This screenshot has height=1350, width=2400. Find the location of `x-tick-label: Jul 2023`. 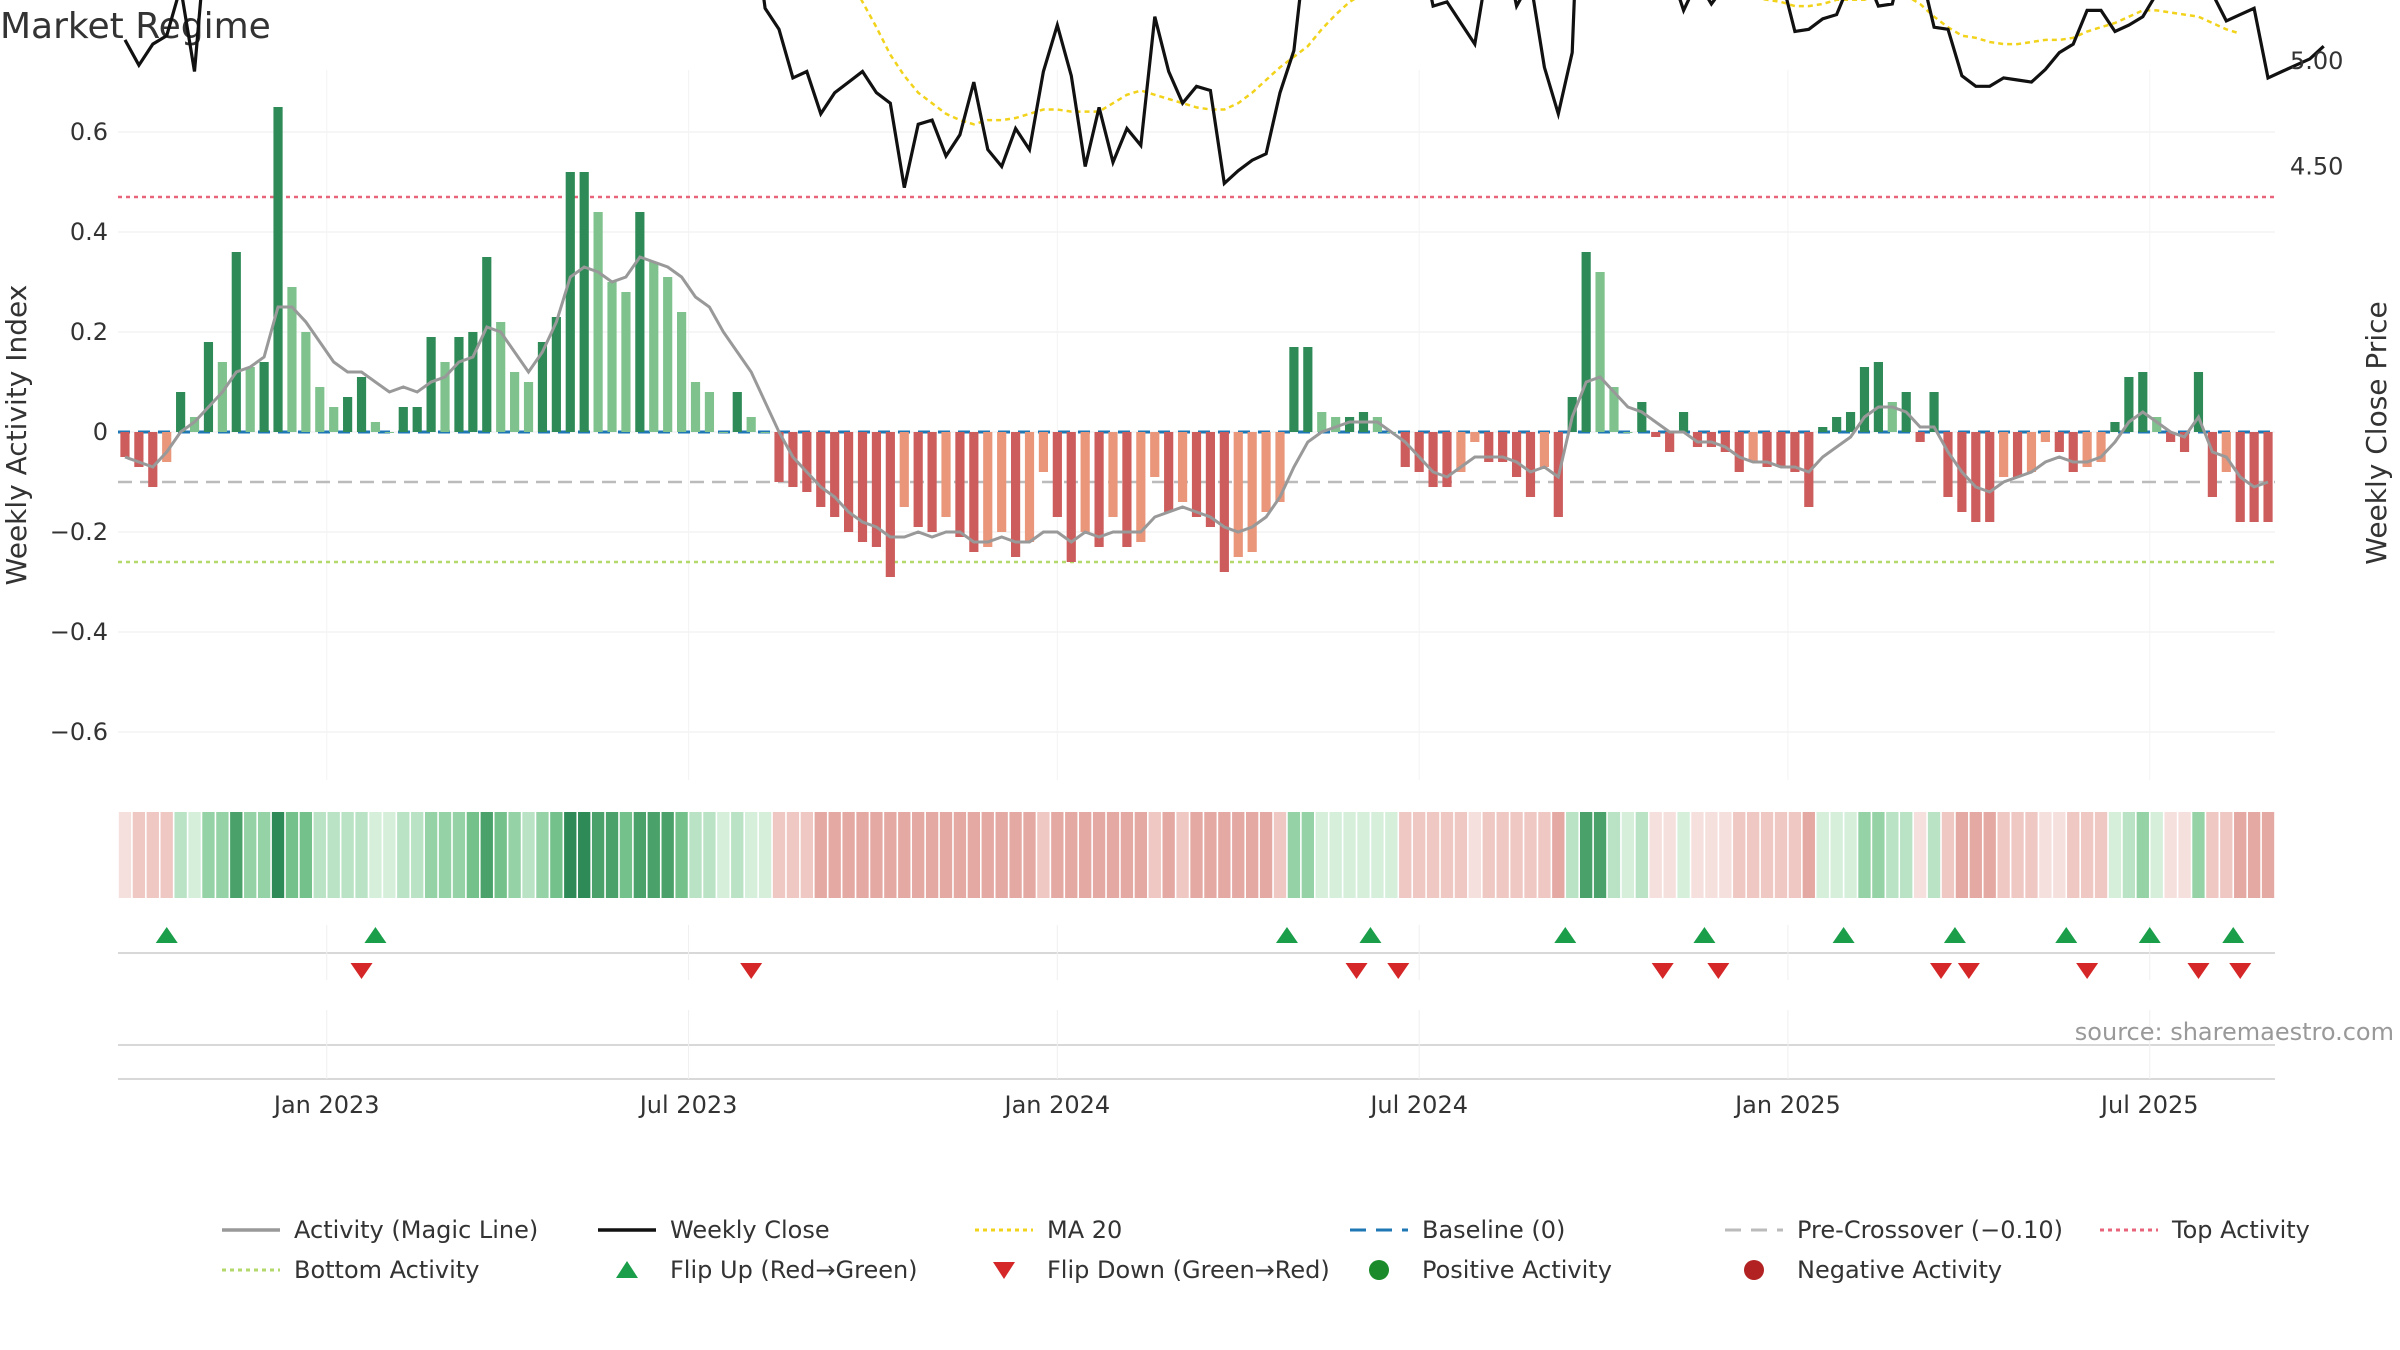

x-tick-label: Jul 2023 is located at coordinates (688, 1105).